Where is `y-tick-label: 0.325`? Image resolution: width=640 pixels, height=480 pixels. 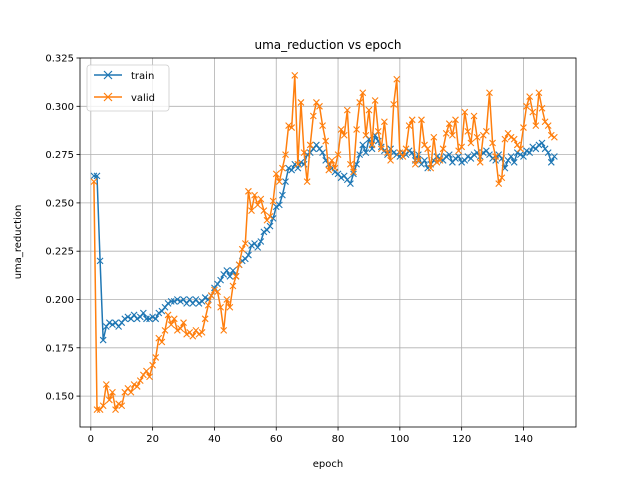 y-tick-label: 0.325 is located at coordinates (59, 59).